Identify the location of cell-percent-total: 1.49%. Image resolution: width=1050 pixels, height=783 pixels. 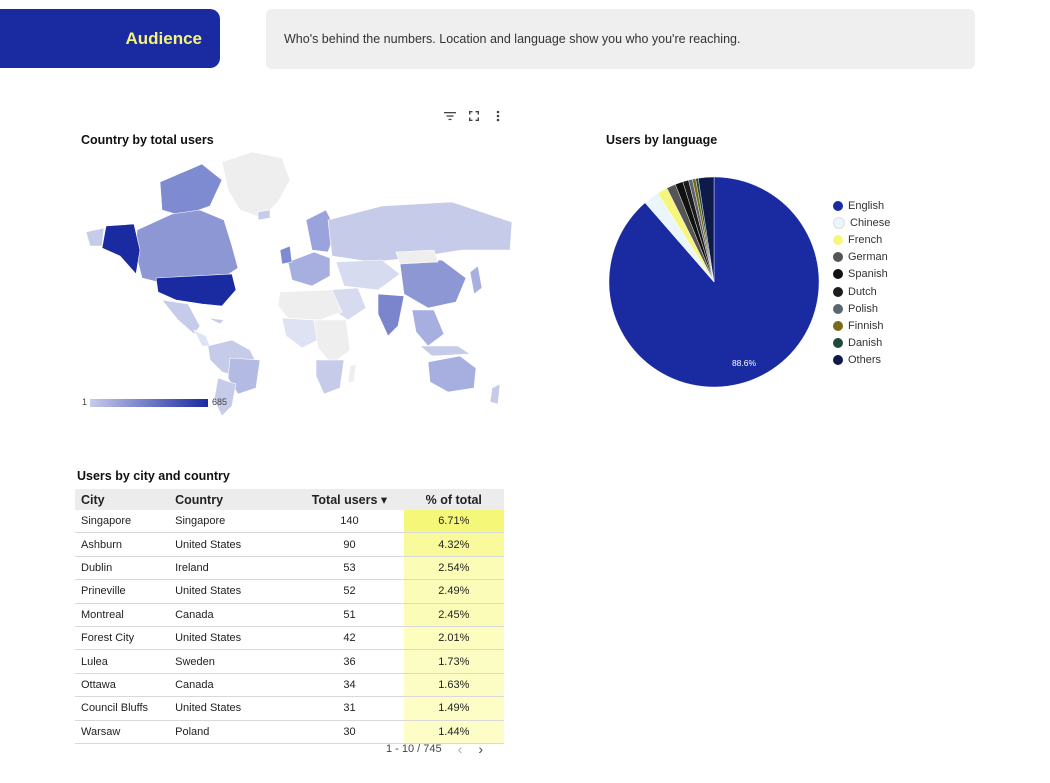
(453, 708).